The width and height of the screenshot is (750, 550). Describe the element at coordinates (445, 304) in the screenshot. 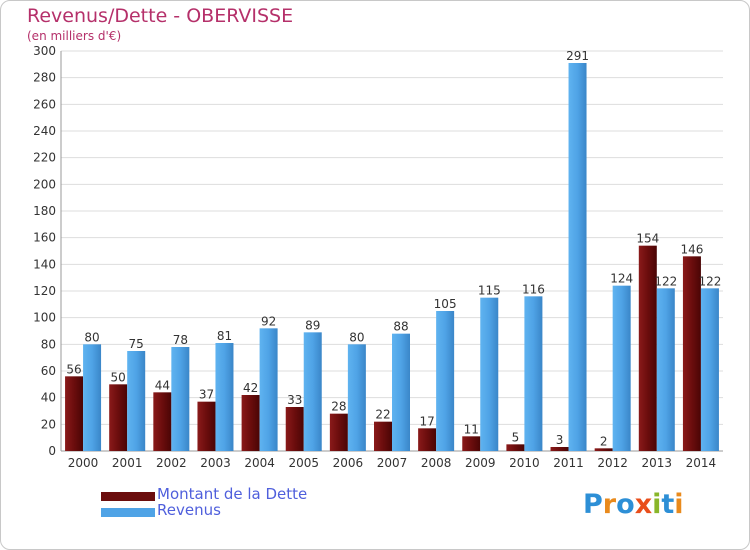

I see `data-label-revenus: 105` at that location.